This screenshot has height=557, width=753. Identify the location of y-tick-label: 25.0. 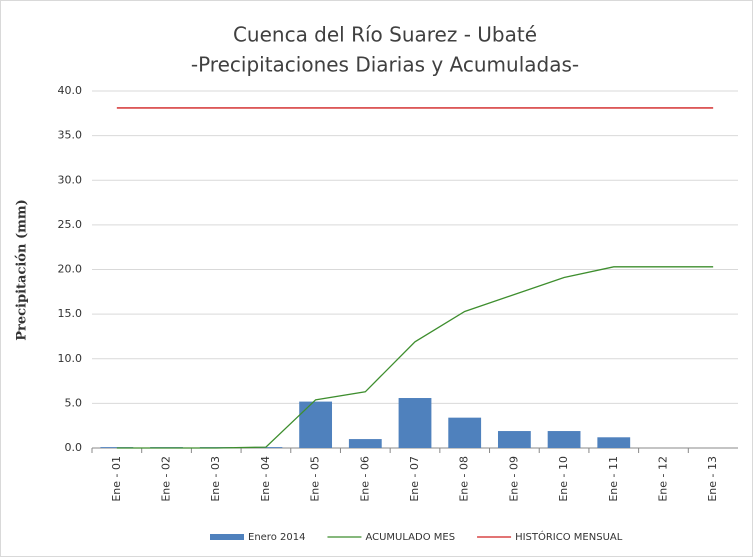
(70, 224).